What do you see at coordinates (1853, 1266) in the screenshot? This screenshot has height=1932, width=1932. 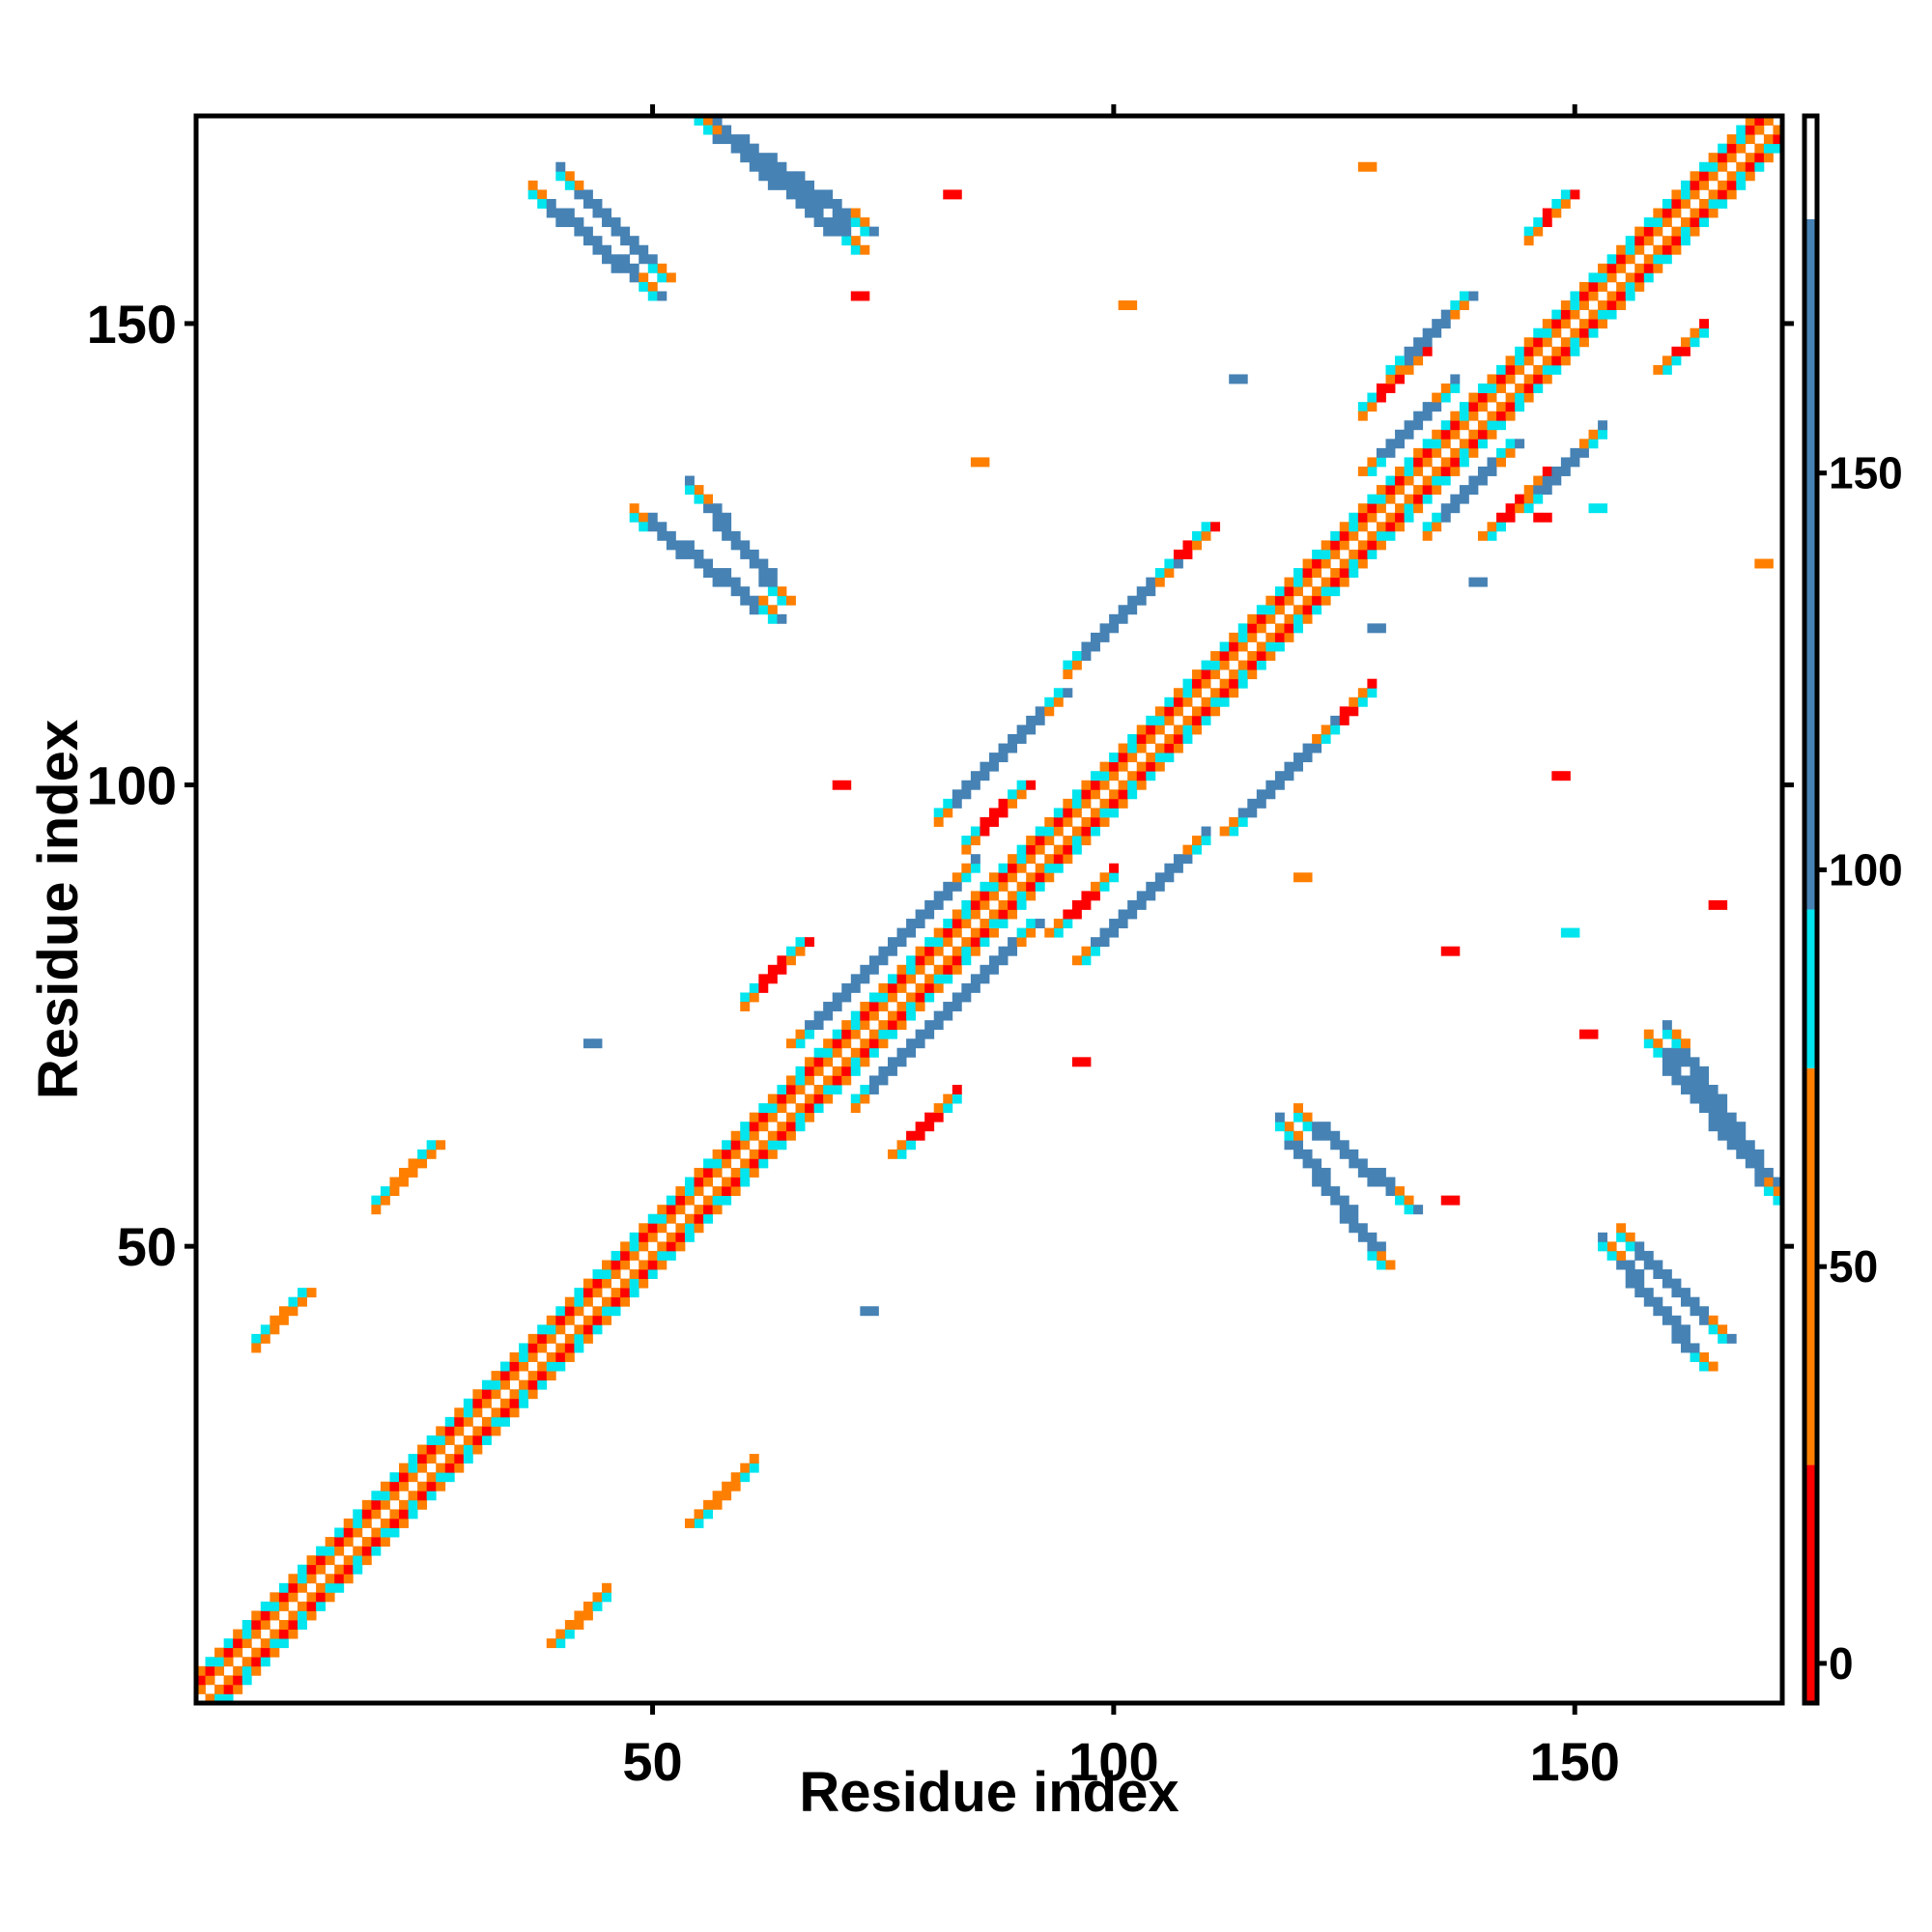 I see `colorbar-tick-label: 50` at bounding box center [1853, 1266].